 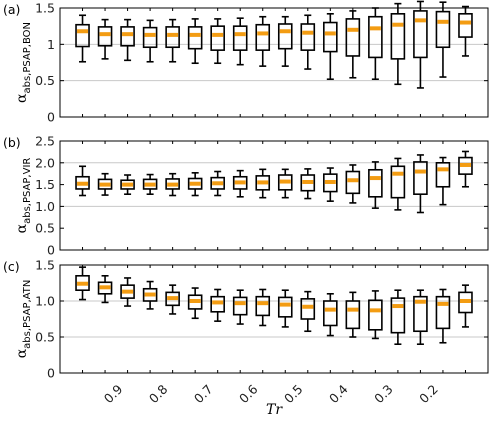 I want to click on panel-label: (a), so click(x=11, y=9).